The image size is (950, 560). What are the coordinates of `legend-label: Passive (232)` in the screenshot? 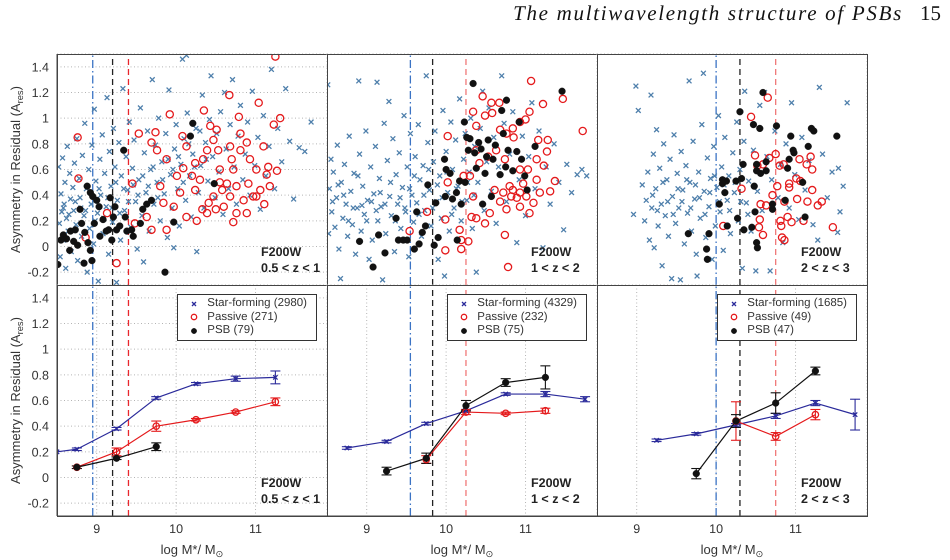 It's located at (512, 317).